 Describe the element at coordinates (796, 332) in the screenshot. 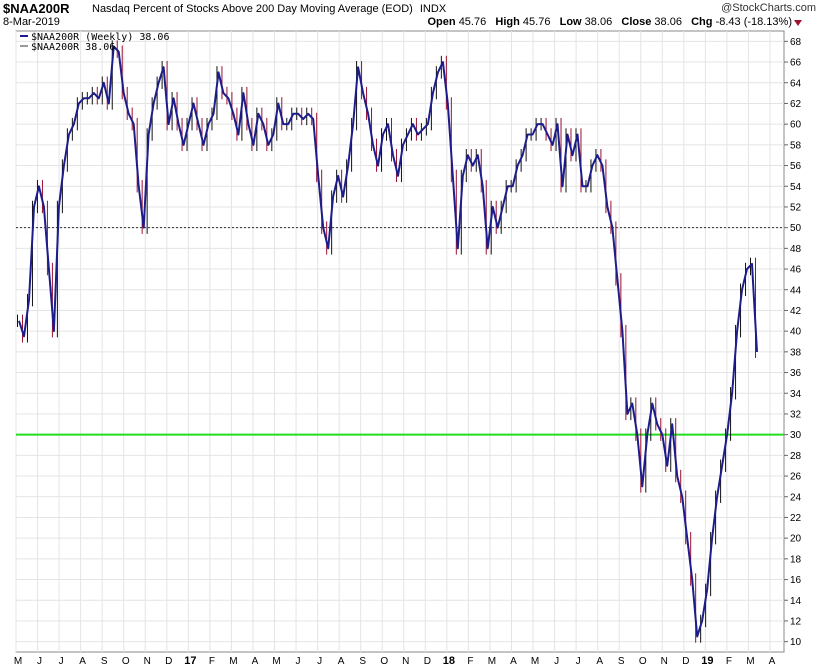

I see `y-tick-label: 40` at that location.